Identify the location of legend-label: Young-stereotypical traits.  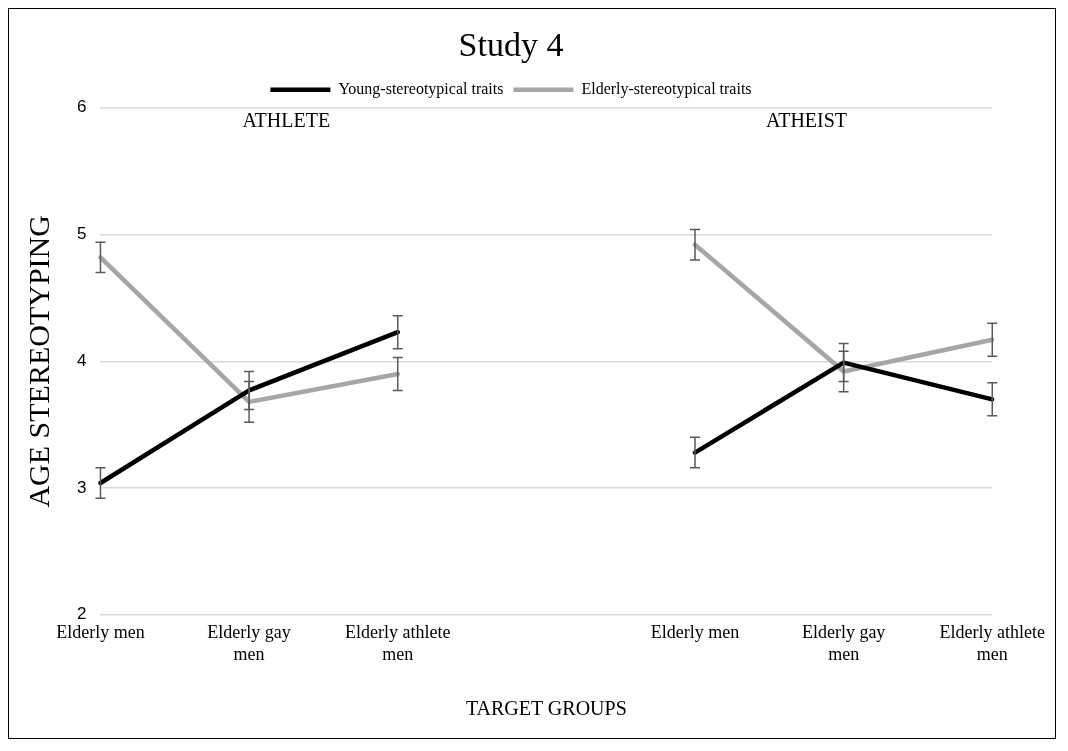
(421, 89).